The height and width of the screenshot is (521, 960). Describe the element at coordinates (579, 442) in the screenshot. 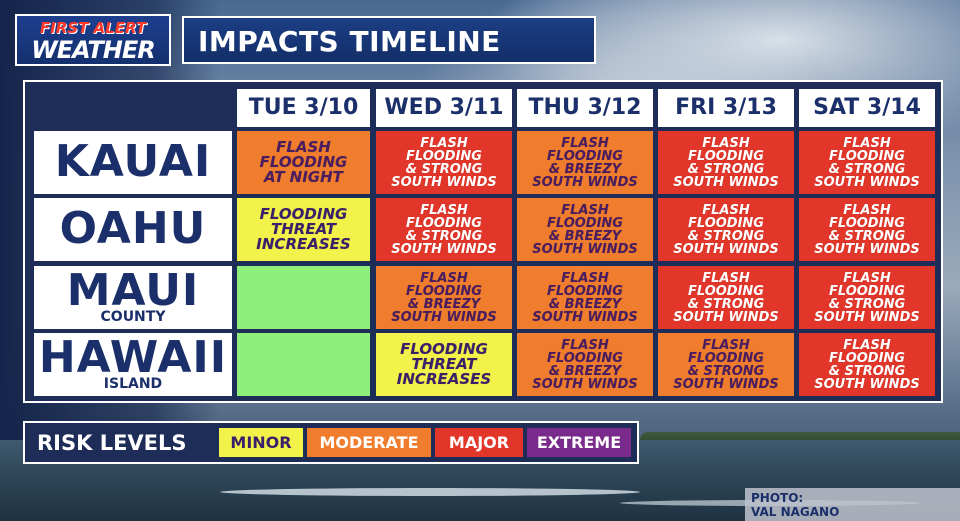

I see `legend-extreme: EXTREME` at that location.